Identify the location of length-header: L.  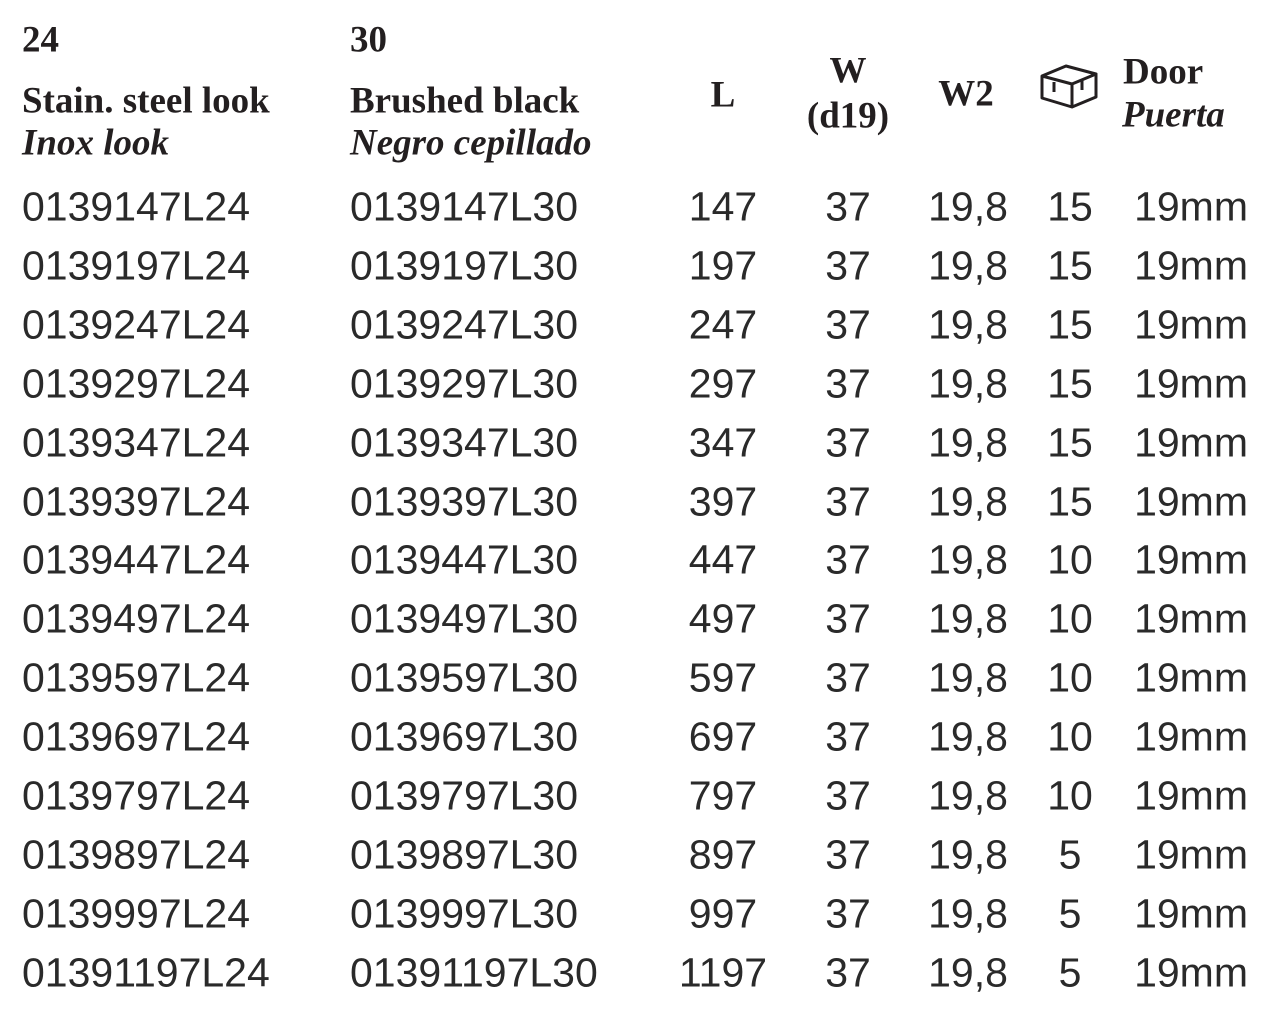
(723, 95).